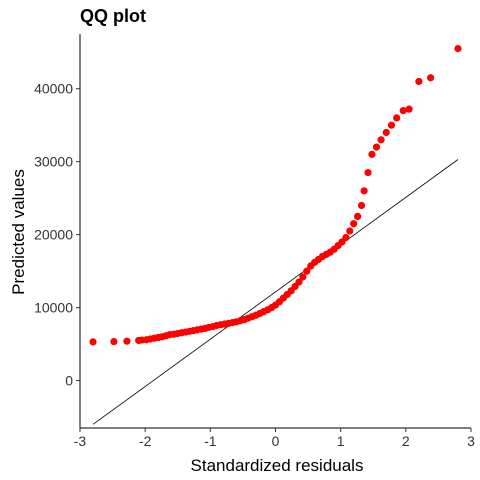  I want to click on y-tick-label: 40000, so click(53, 89).